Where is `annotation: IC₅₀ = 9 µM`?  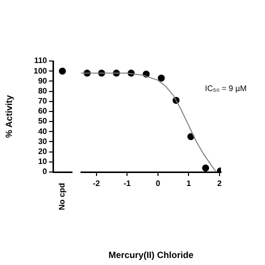
annotation: IC₅₀ = 9 µM is located at coordinates (226, 88).